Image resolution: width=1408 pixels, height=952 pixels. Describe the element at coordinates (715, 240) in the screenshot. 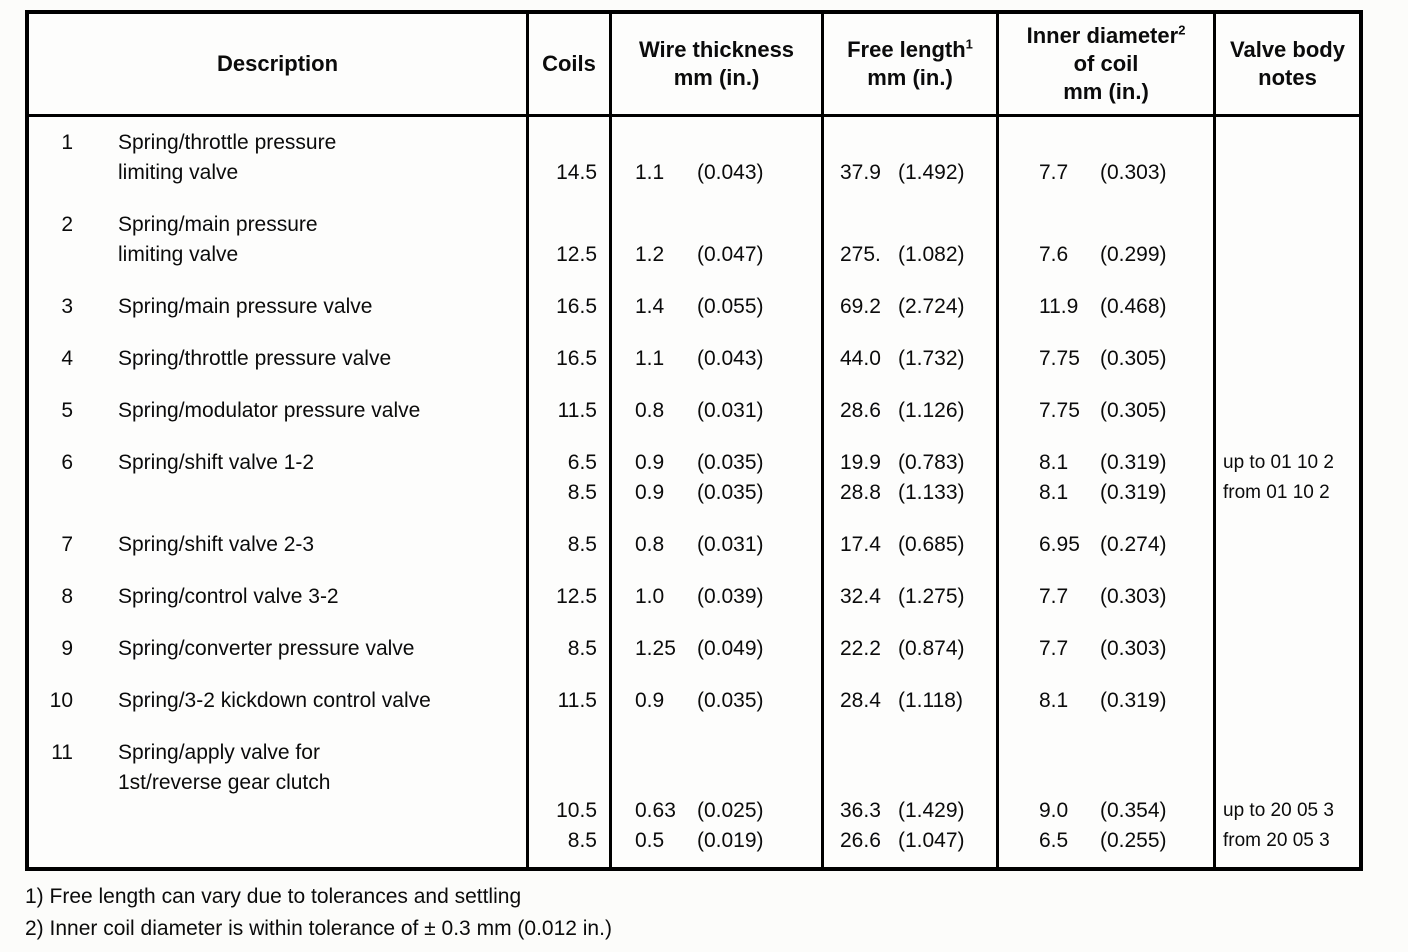

I see `wire-thickness-cell: 1.2 (0.047)` at that location.